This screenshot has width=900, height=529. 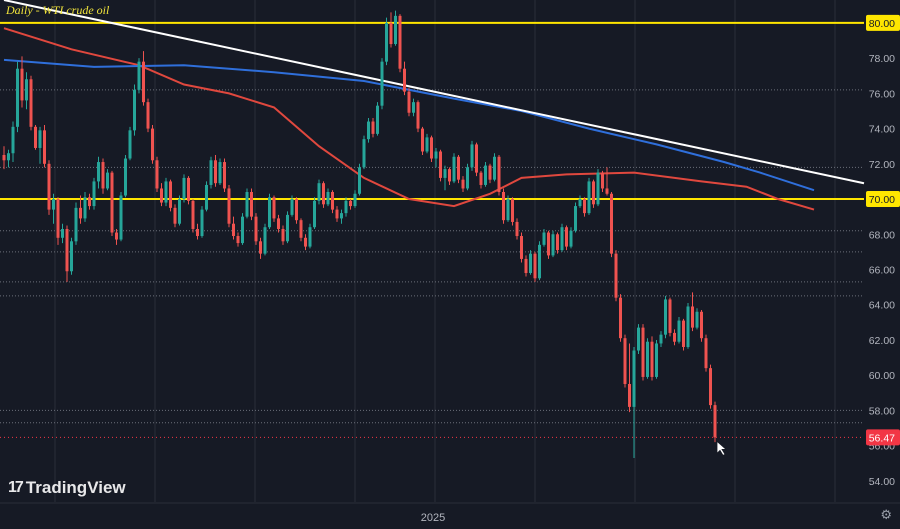 What do you see at coordinates (882, 59) in the screenshot?
I see `price-tick-label: 78.00` at bounding box center [882, 59].